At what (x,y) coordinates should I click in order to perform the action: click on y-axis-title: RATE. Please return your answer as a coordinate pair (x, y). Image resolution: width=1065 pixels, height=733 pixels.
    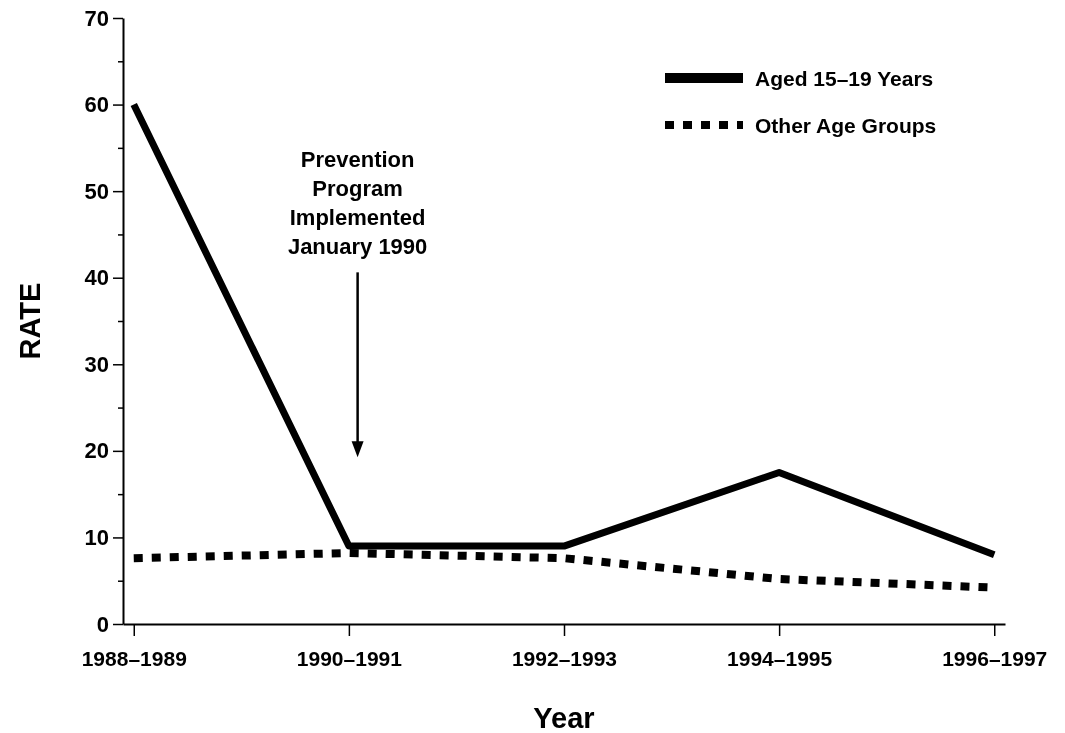
    Looking at the image, I should click on (30, 321).